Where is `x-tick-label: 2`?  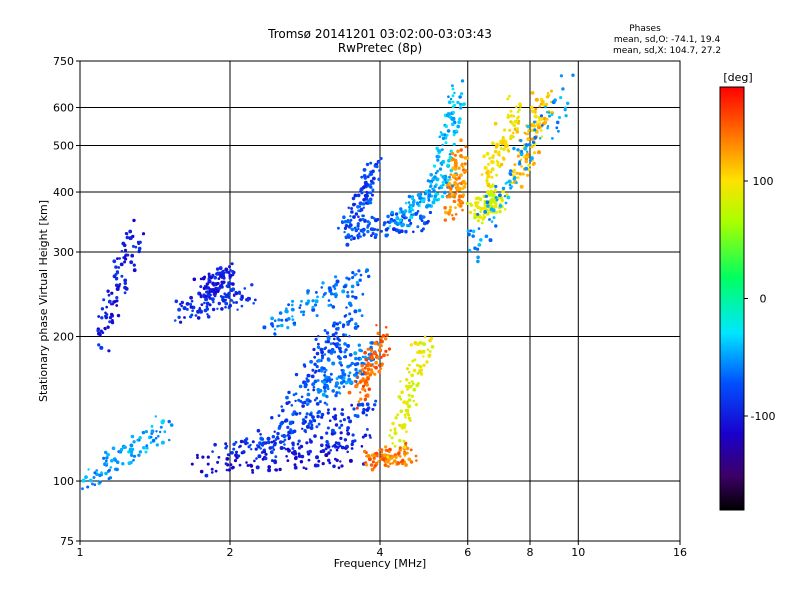 x-tick-label: 2 is located at coordinates (230, 552).